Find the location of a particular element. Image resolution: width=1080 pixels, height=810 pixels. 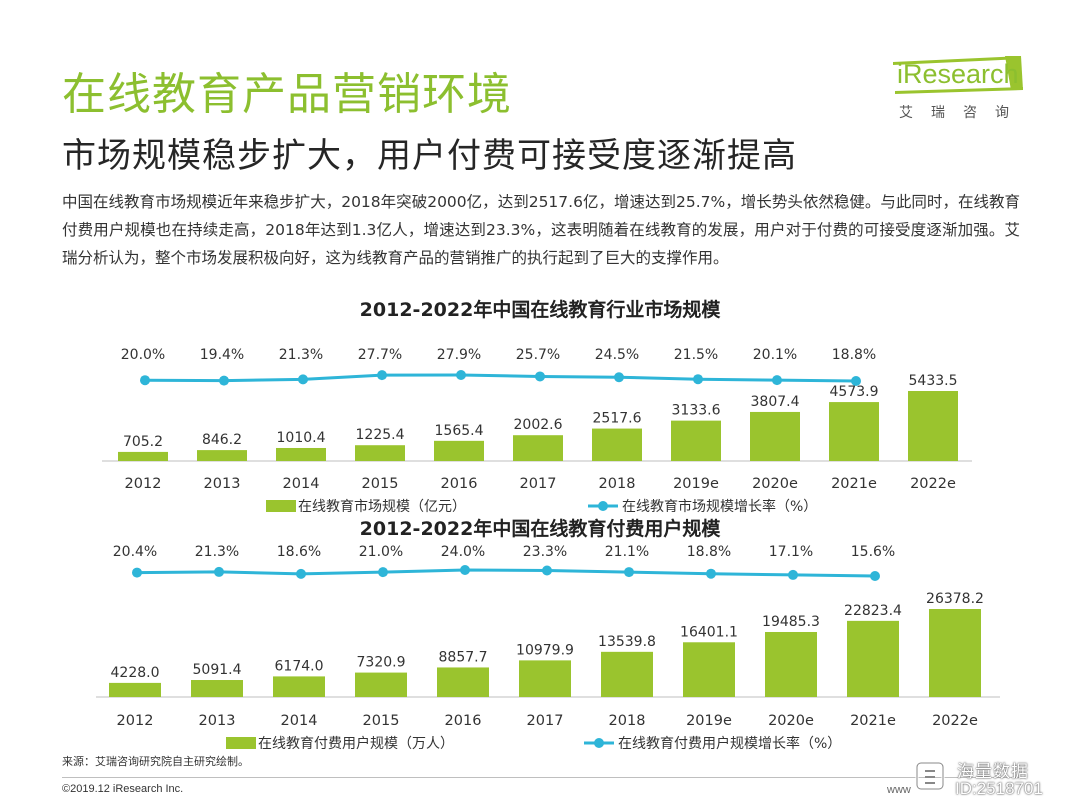

logo-badge-icon is located at coordinates (958, 75).